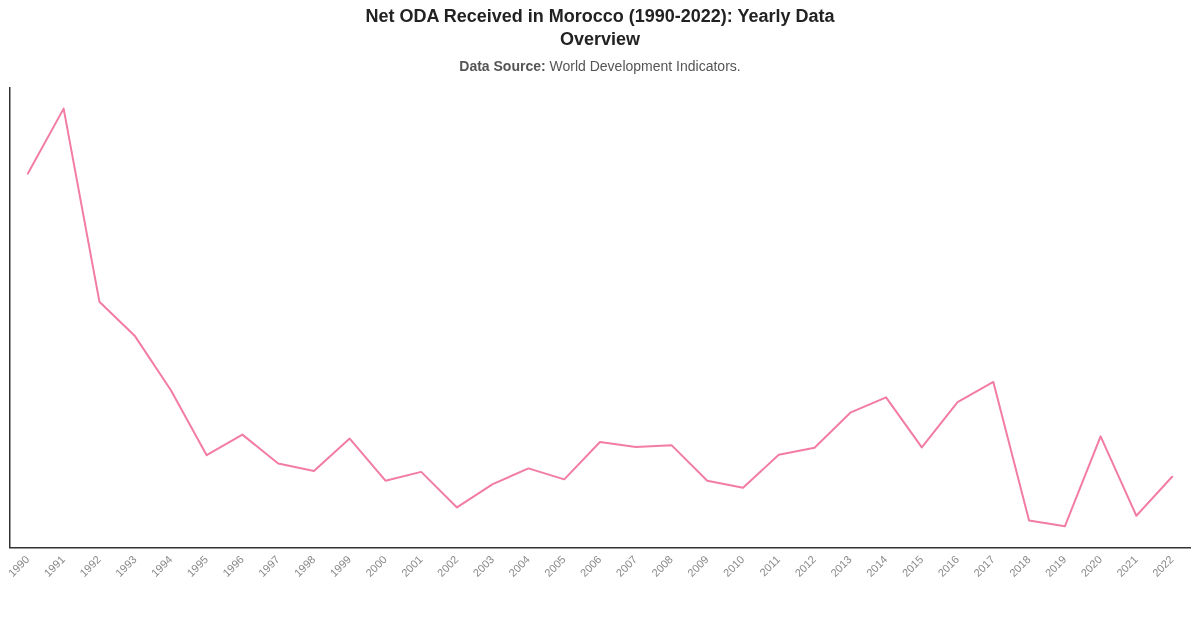 The height and width of the screenshot is (628, 1200). Describe the element at coordinates (600, 28) in the screenshot. I see `chart-title: Net ODA Received in Morocco (1990-2022): Yearly Data Overview` at that location.